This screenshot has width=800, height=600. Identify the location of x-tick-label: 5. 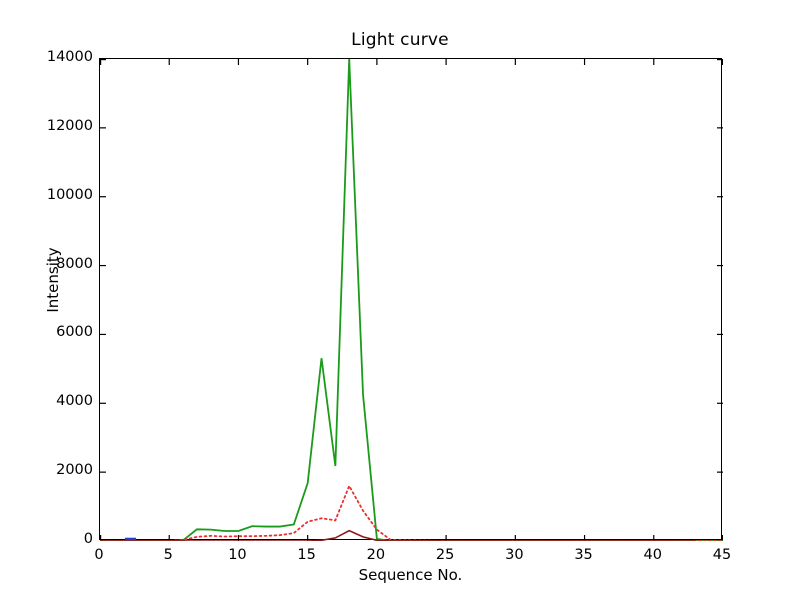
(168, 555).